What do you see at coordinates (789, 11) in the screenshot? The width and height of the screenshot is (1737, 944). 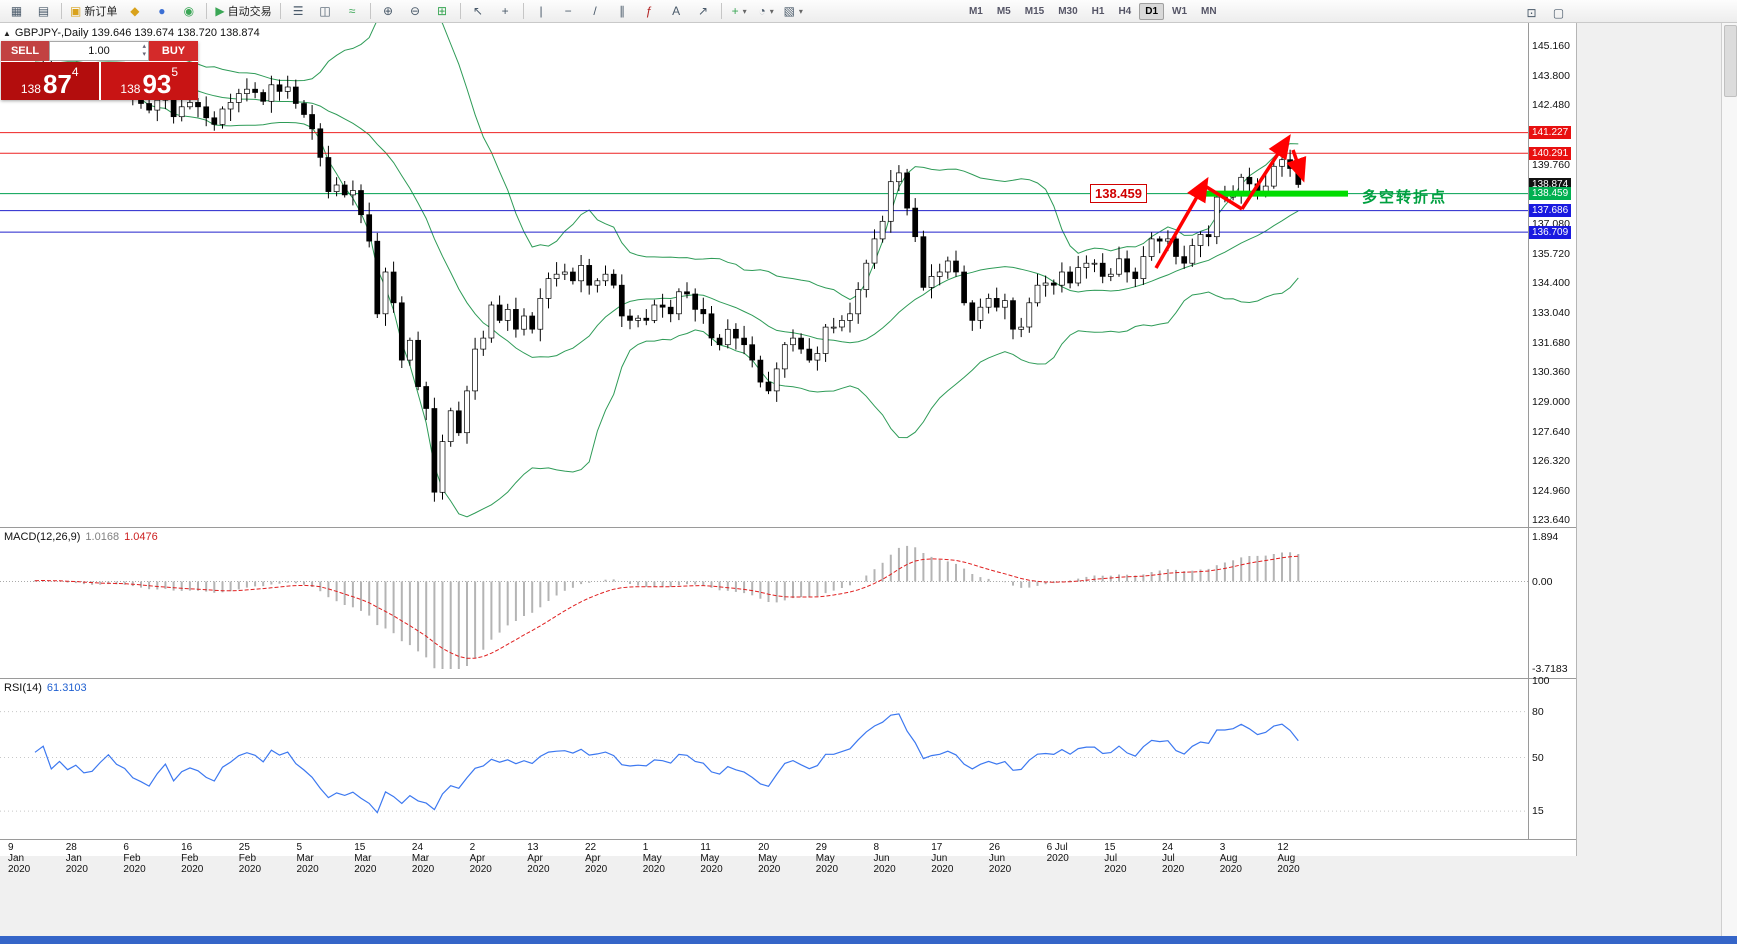 I see `templates-icon: ▧` at bounding box center [789, 11].